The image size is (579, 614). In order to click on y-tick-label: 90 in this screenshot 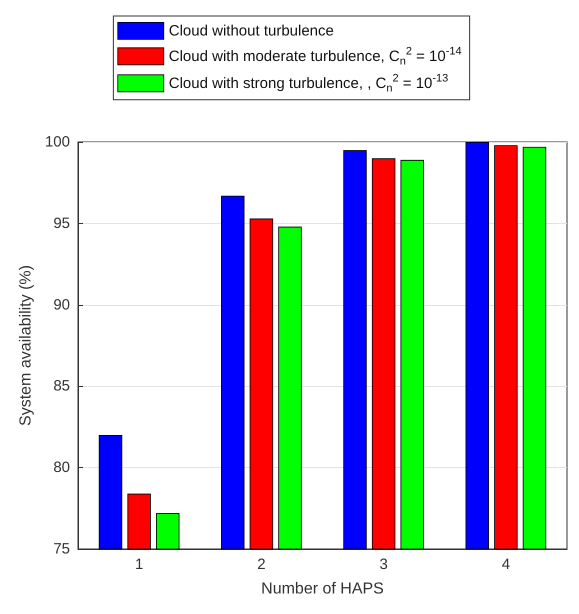, I will do `click(61, 305)`.